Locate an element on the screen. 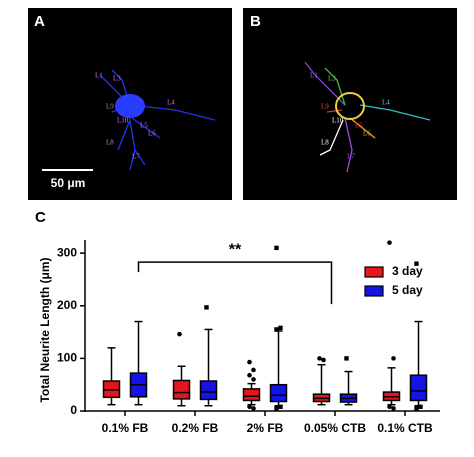 This screenshot has height=457, width=474. significance-bracket is located at coordinates (235, 283).